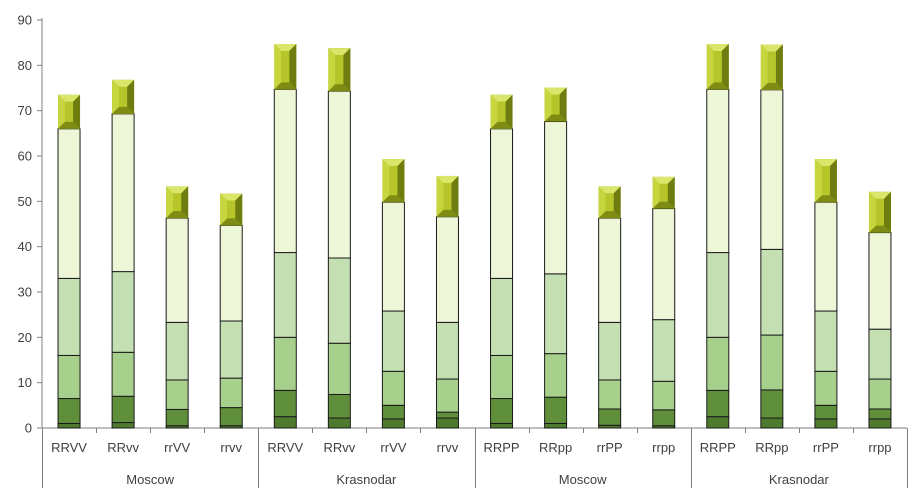 This screenshot has height=493, width=909. I want to click on y-tick-label: 80, so click(25, 65).